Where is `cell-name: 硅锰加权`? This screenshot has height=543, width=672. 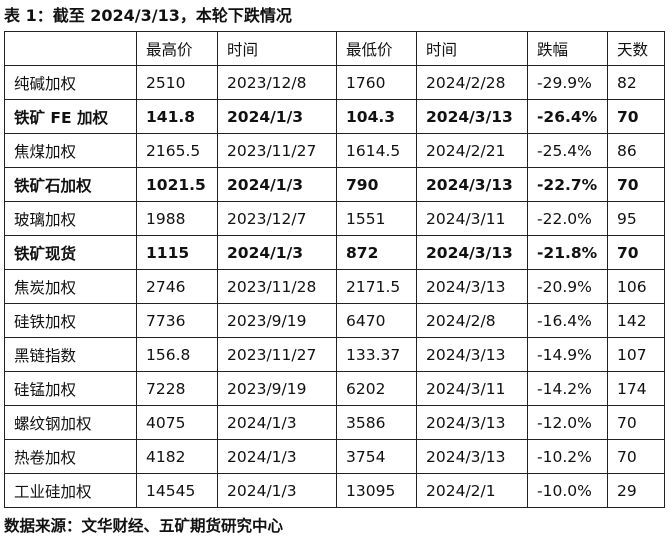
cell-name: 硅锰加权 is located at coordinates (70, 388).